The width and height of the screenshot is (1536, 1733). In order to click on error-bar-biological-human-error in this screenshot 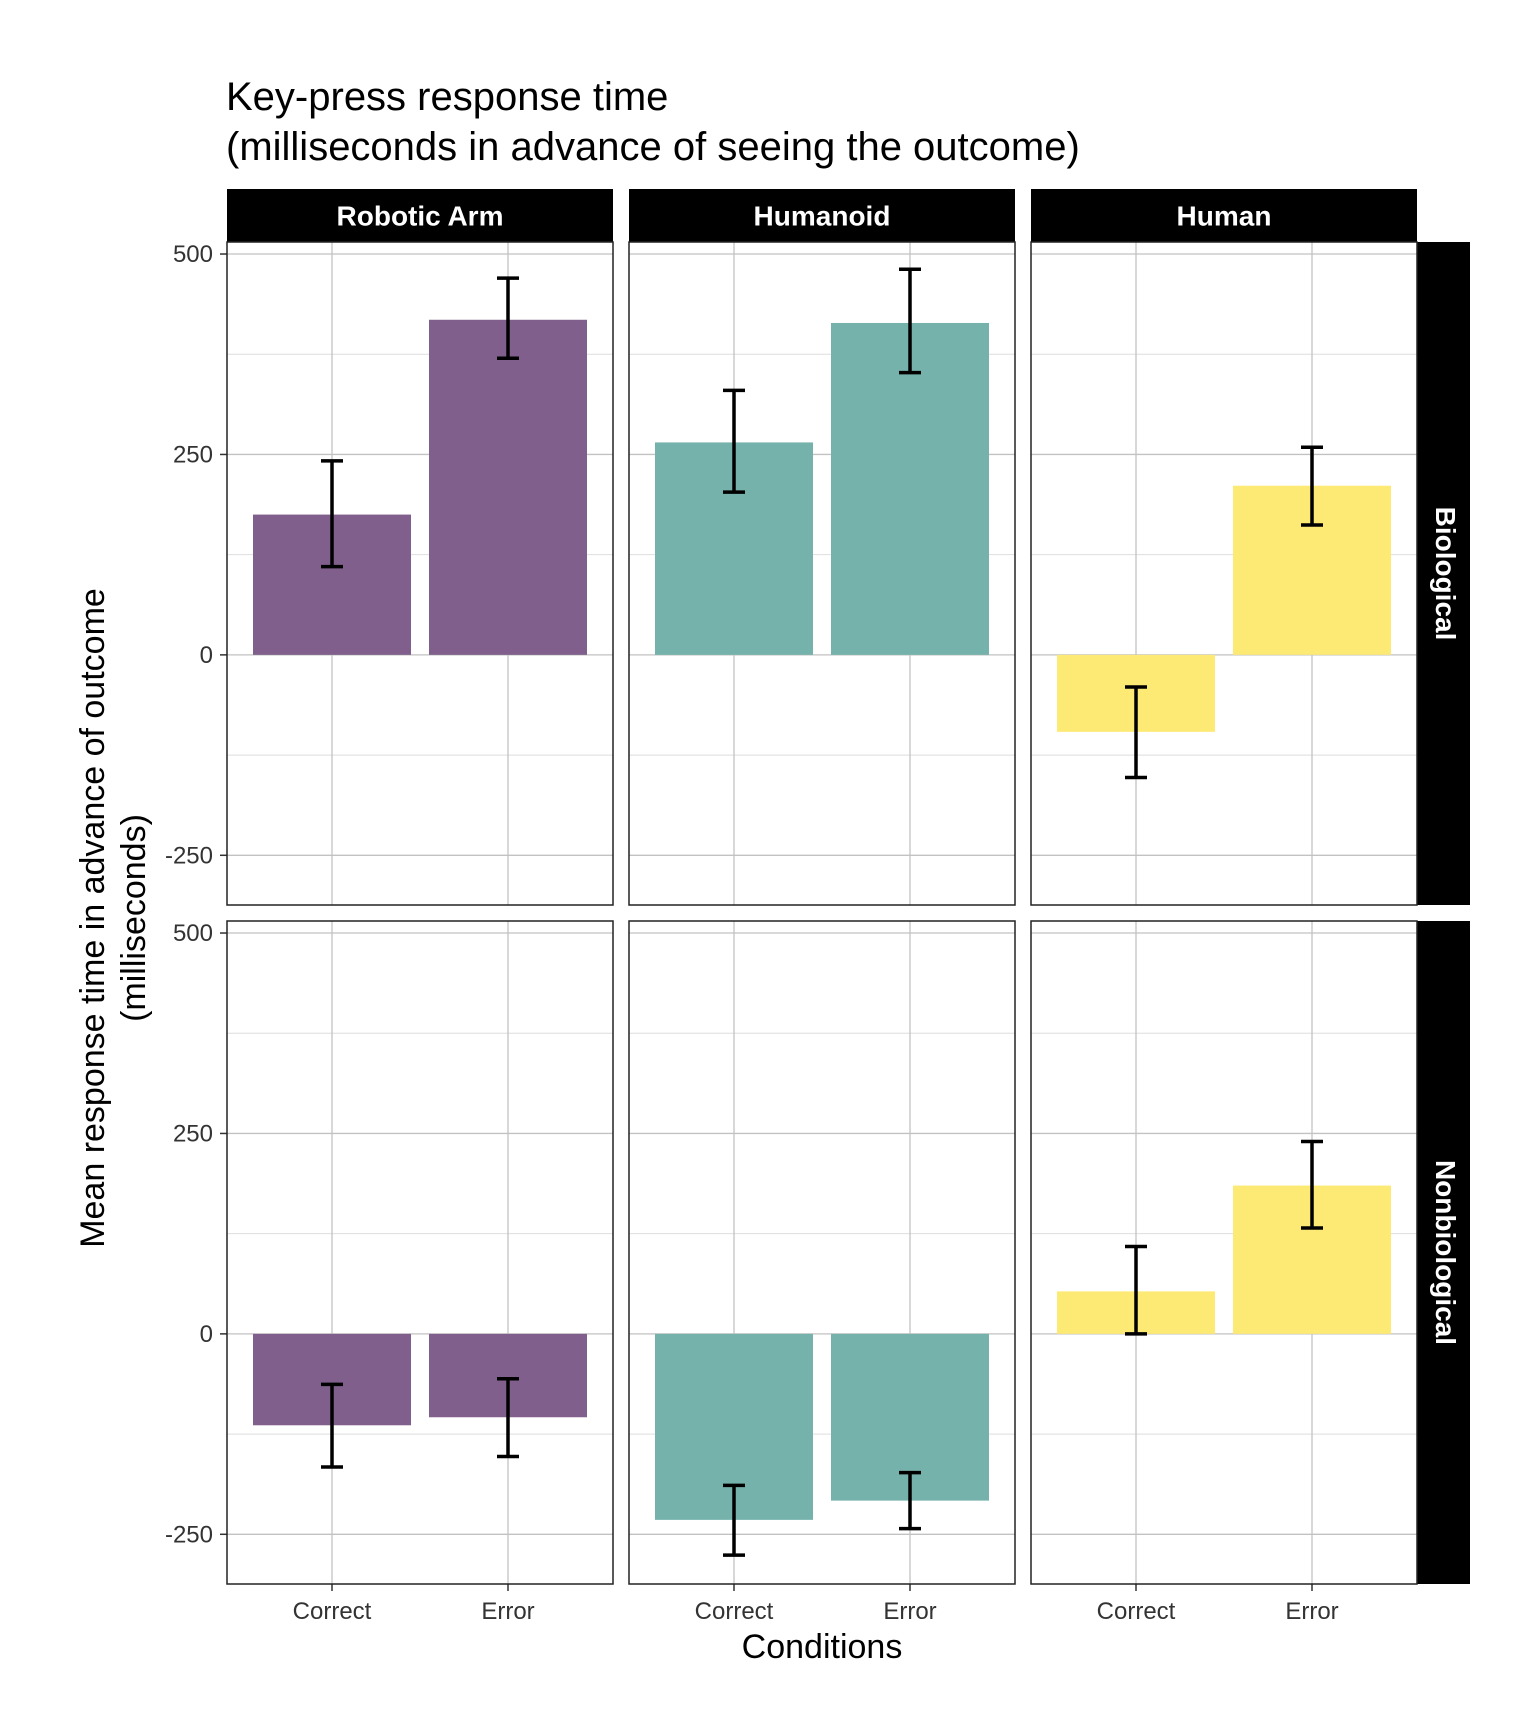, I will do `click(1312, 486)`.